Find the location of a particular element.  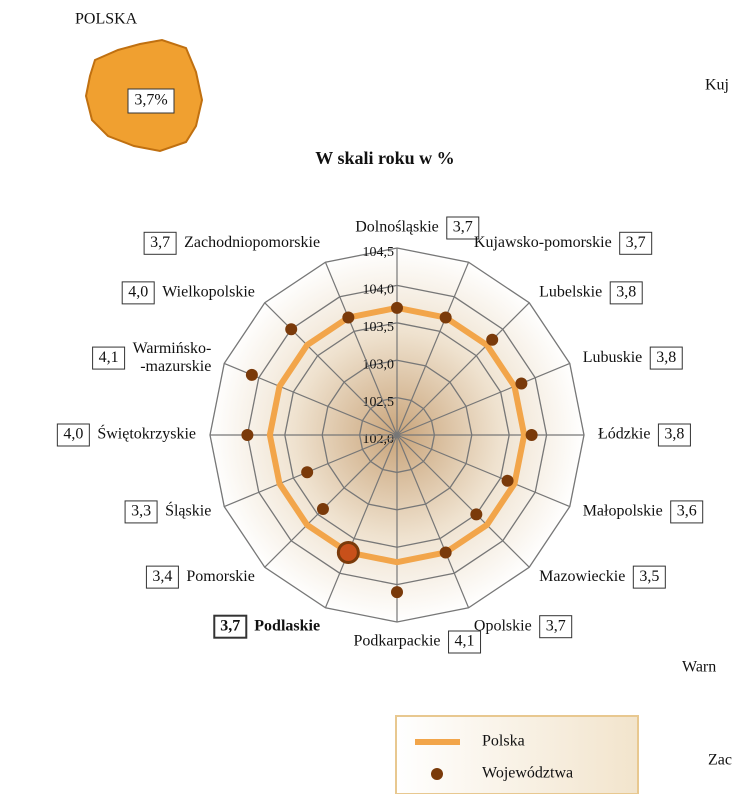

region-value: 3,7% is located at coordinates (150, 100).